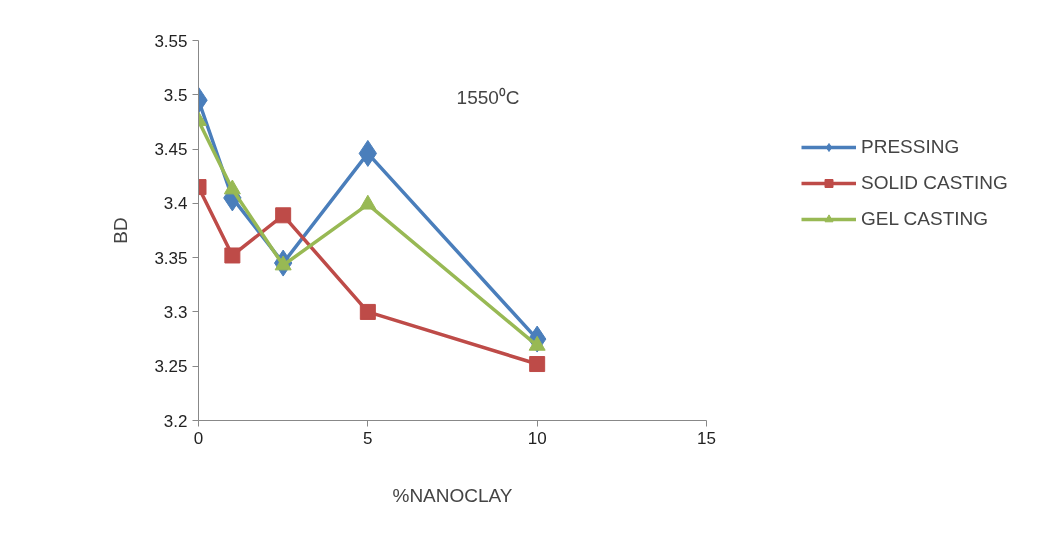 The height and width of the screenshot is (536, 1042). Describe the element at coordinates (198, 438) in the screenshot. I see `x-tick-label: 0` at that location.